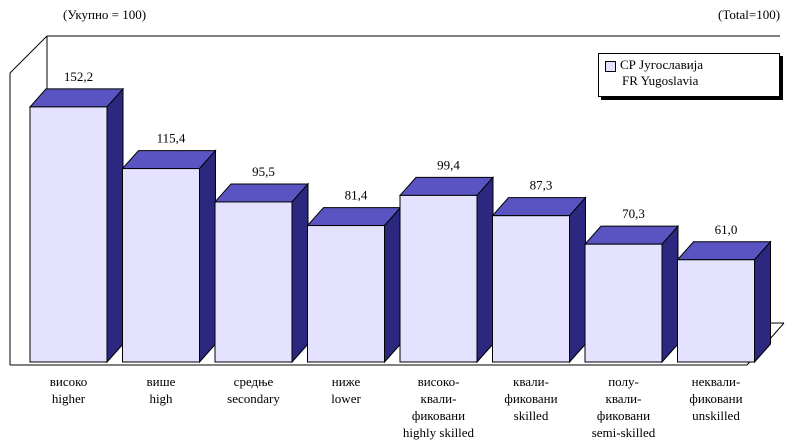 This screenshot has height=447, width=793. I want to click on category-label: квали-фиковани skilled, so click(531, 398).